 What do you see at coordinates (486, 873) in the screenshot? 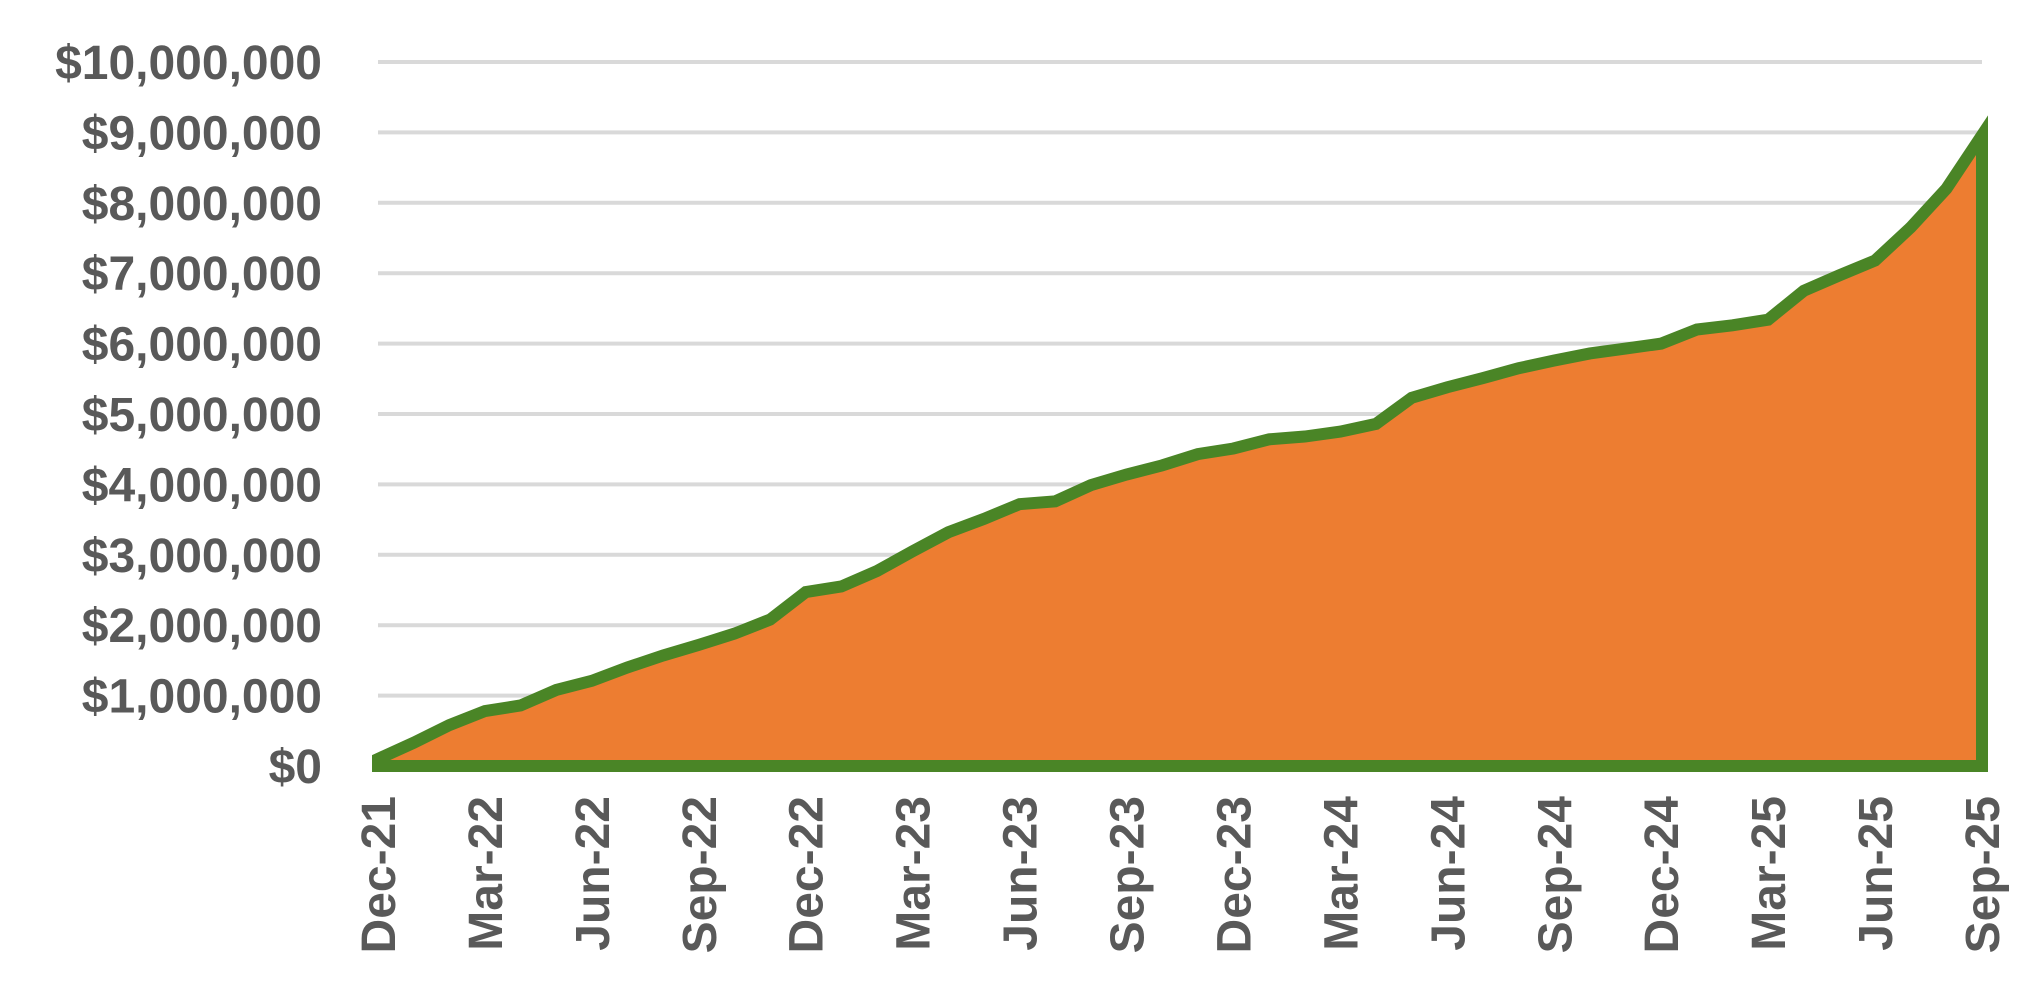
I see `x-tick-label: Mar-22` at bounding box center [486, 873].